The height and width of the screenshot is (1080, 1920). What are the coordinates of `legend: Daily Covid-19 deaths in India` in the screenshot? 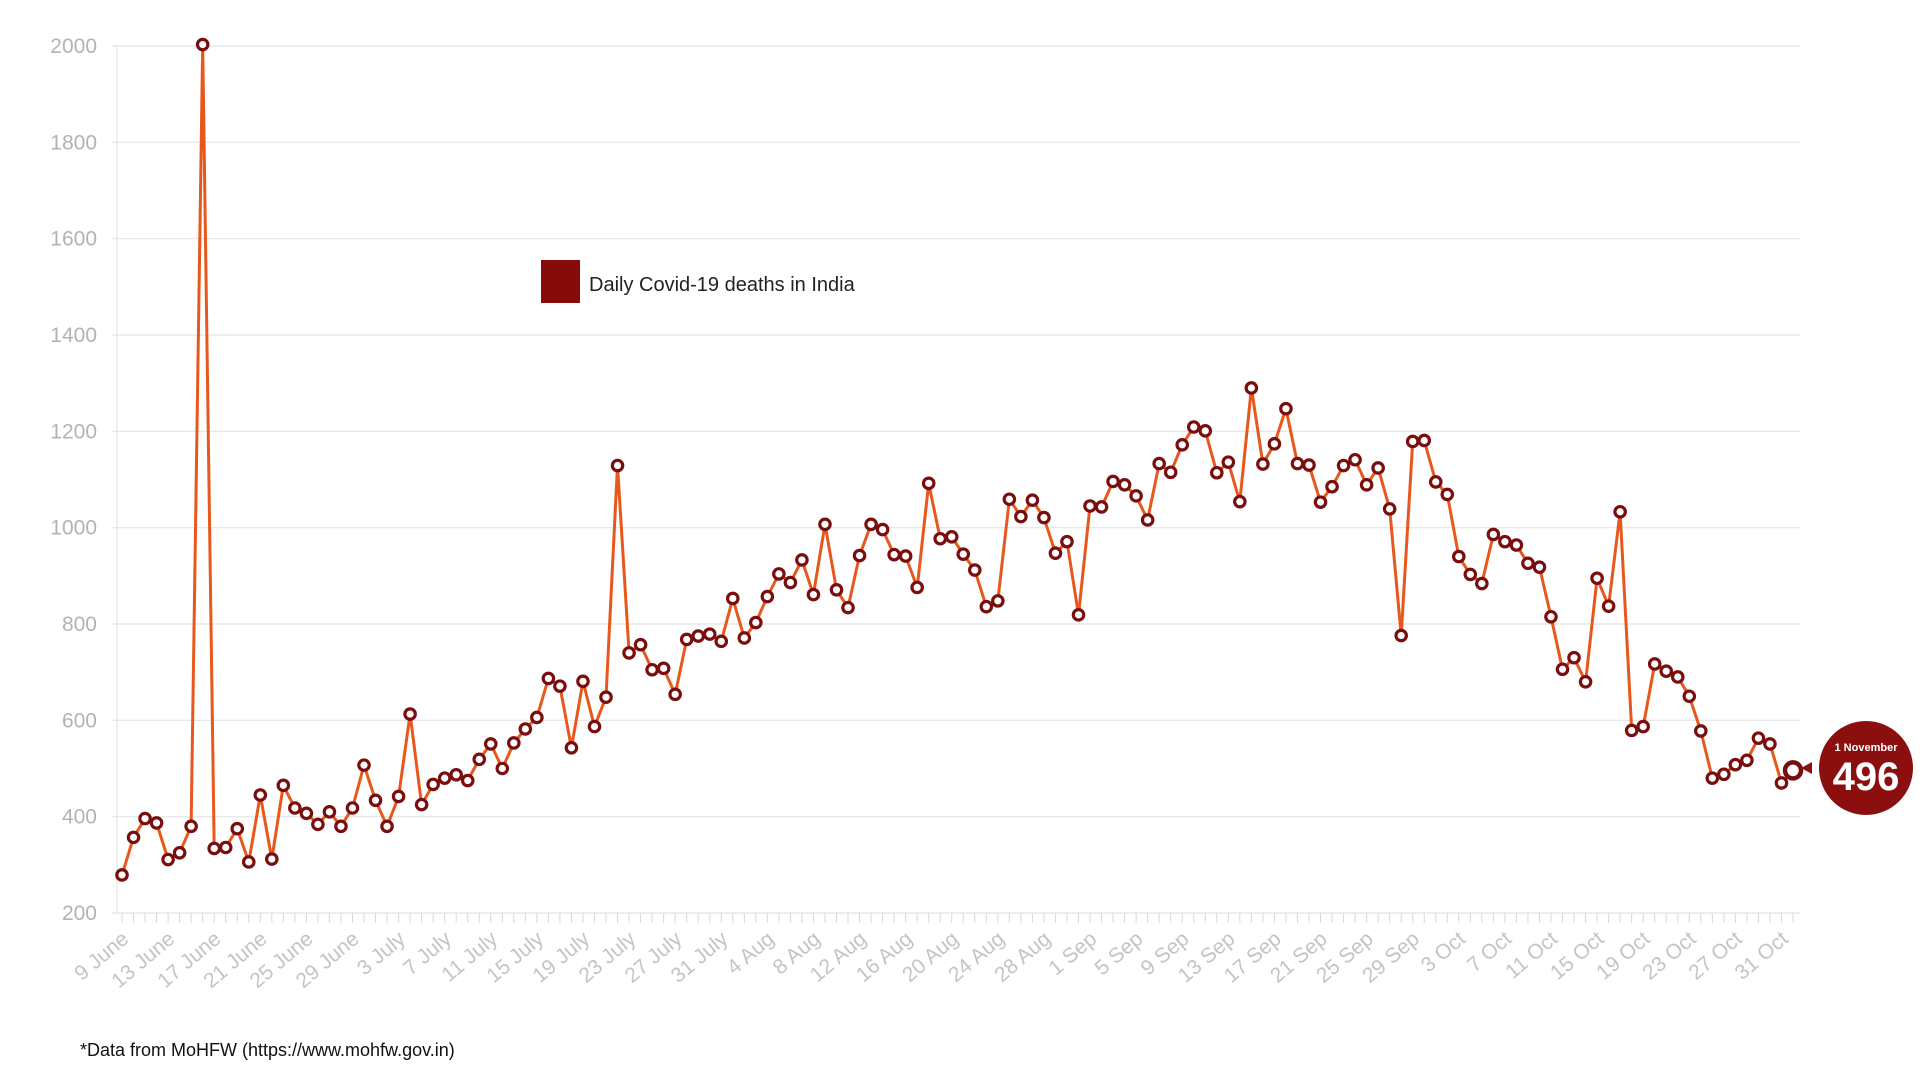 It's located at (698, 281).